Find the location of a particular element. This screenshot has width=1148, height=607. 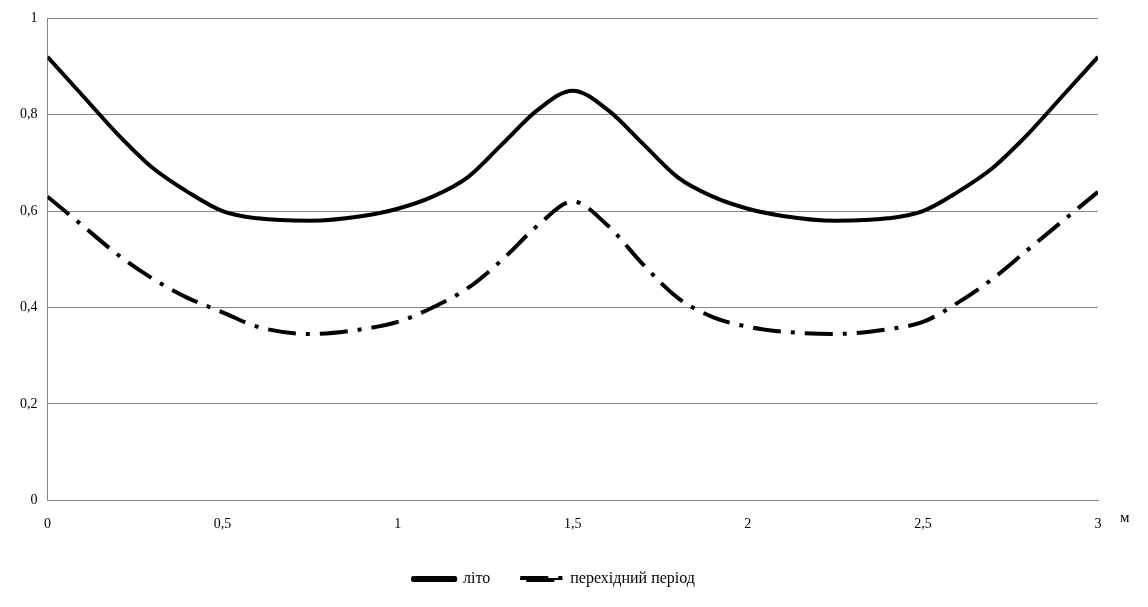

legend-label: перехідний період is located at coordinates (632, 578).